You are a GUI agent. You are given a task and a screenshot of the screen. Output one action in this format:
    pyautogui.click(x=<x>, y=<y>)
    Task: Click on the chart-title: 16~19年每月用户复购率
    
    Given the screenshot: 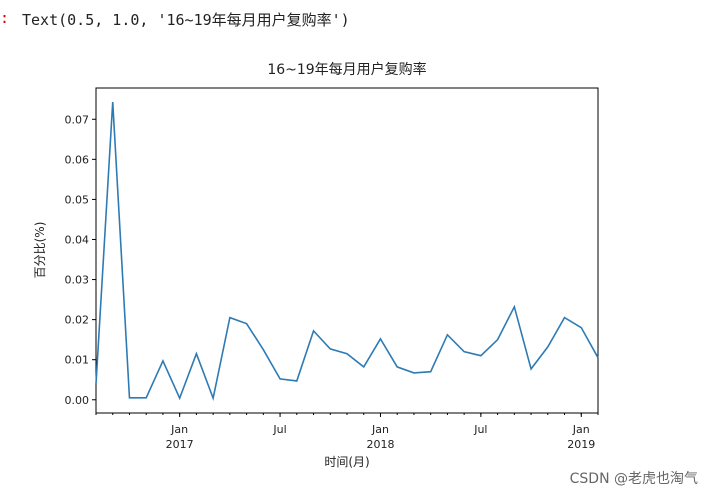 What is the action you would take?
    pyautogui.click(x=346, y=69)
    